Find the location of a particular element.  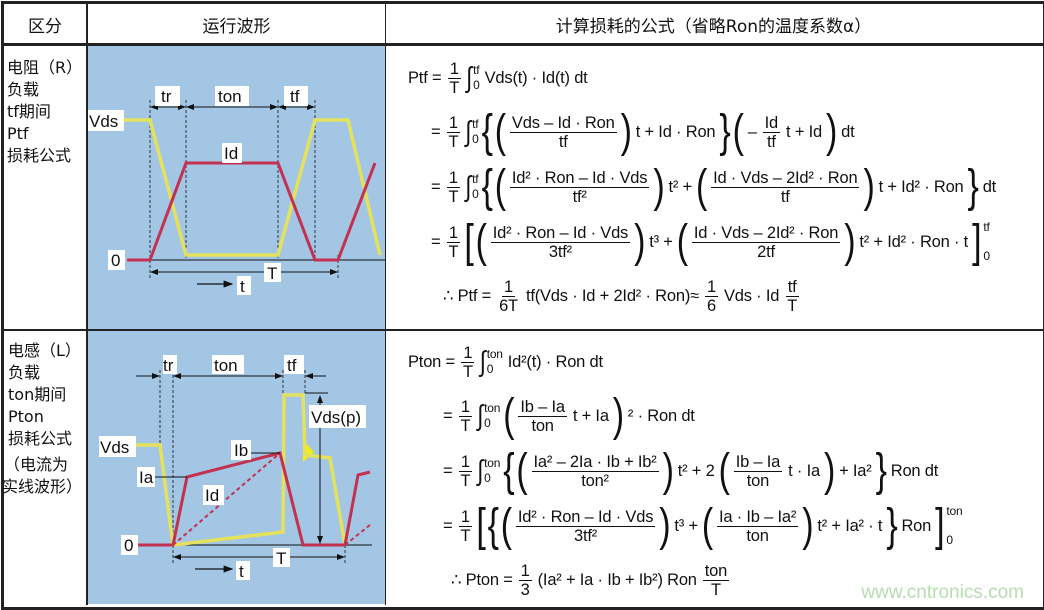

formula-text: t · Ia is located at coordinates (804, 470).